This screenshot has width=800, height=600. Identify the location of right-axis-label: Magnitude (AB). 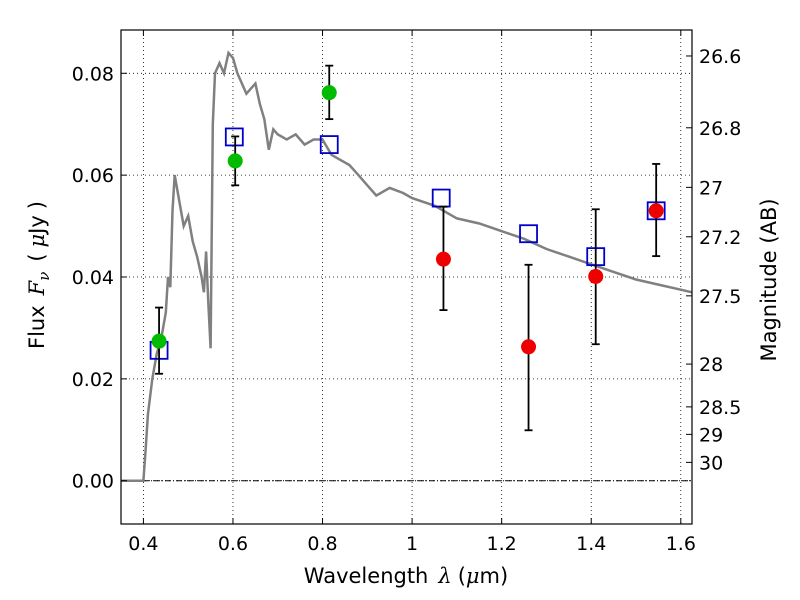
(769, 279).